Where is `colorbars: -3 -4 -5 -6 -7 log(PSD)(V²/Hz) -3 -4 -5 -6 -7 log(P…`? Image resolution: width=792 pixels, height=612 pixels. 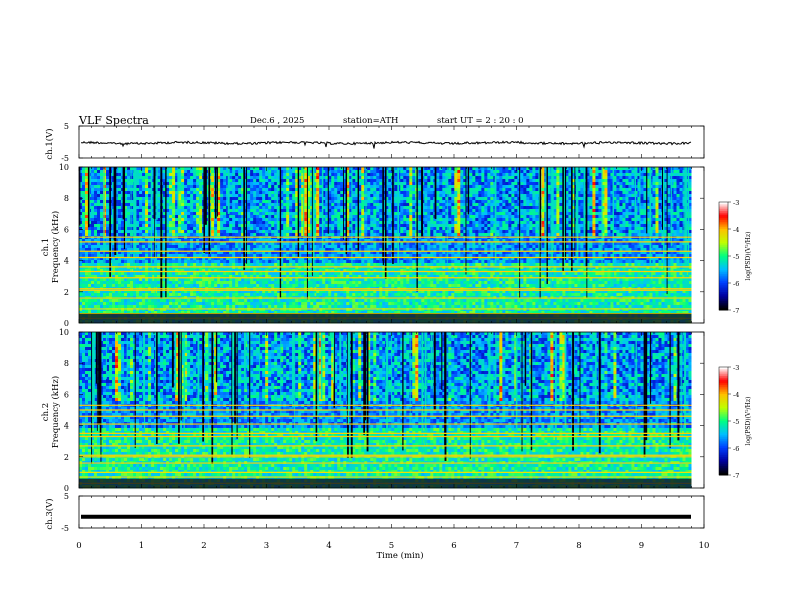 colorbars: -3 -4 -5 -6 -7 log(PSD)(V²/Hz) -3 -4 -5 -6 -7 log(P… is located at coordinates (735, 339).